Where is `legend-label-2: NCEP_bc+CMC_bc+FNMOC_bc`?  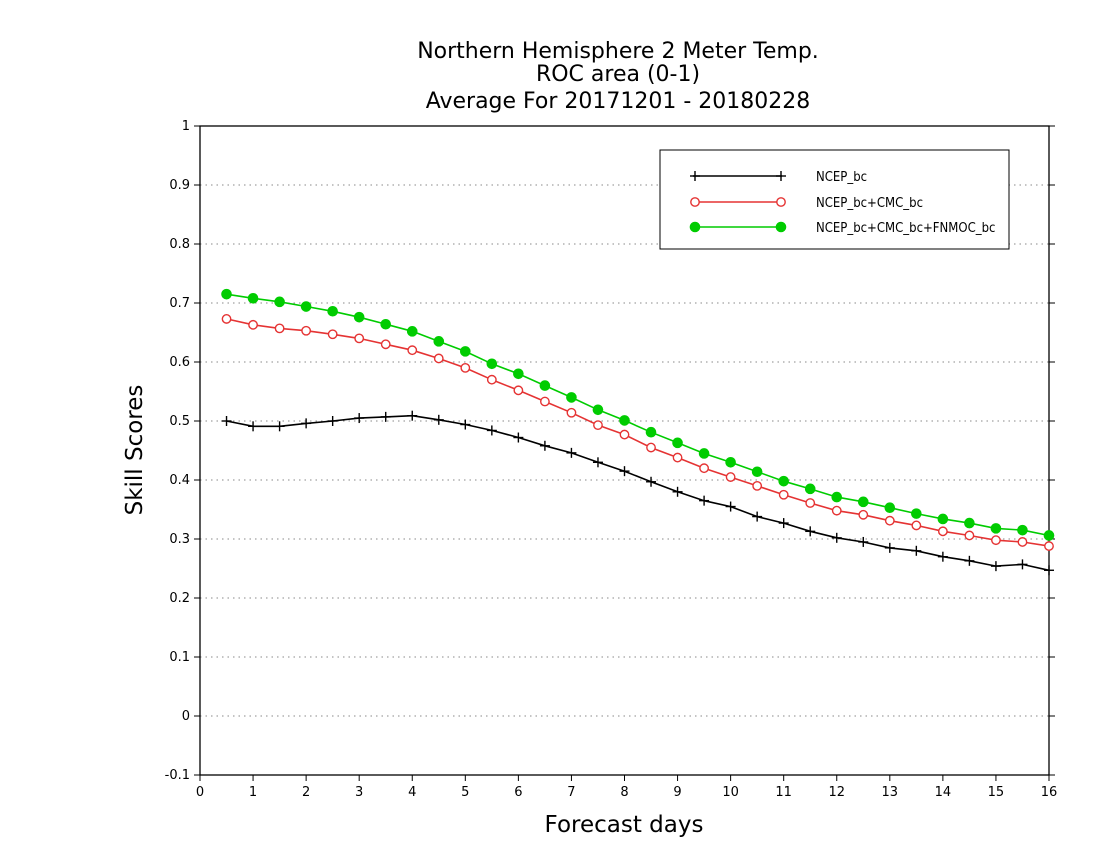 legend-label-2: NCEP_bc+CMC_bc+FNMOC_bc is located at coordinates (905, 228).